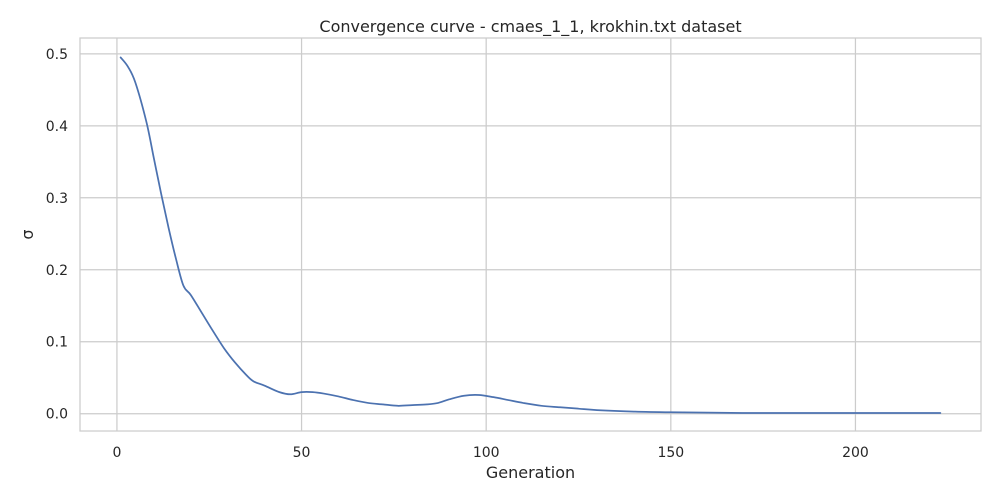 This screenshot has height=500, width=1000. I want to click on x-tick-label: 50, so click(302, 453).